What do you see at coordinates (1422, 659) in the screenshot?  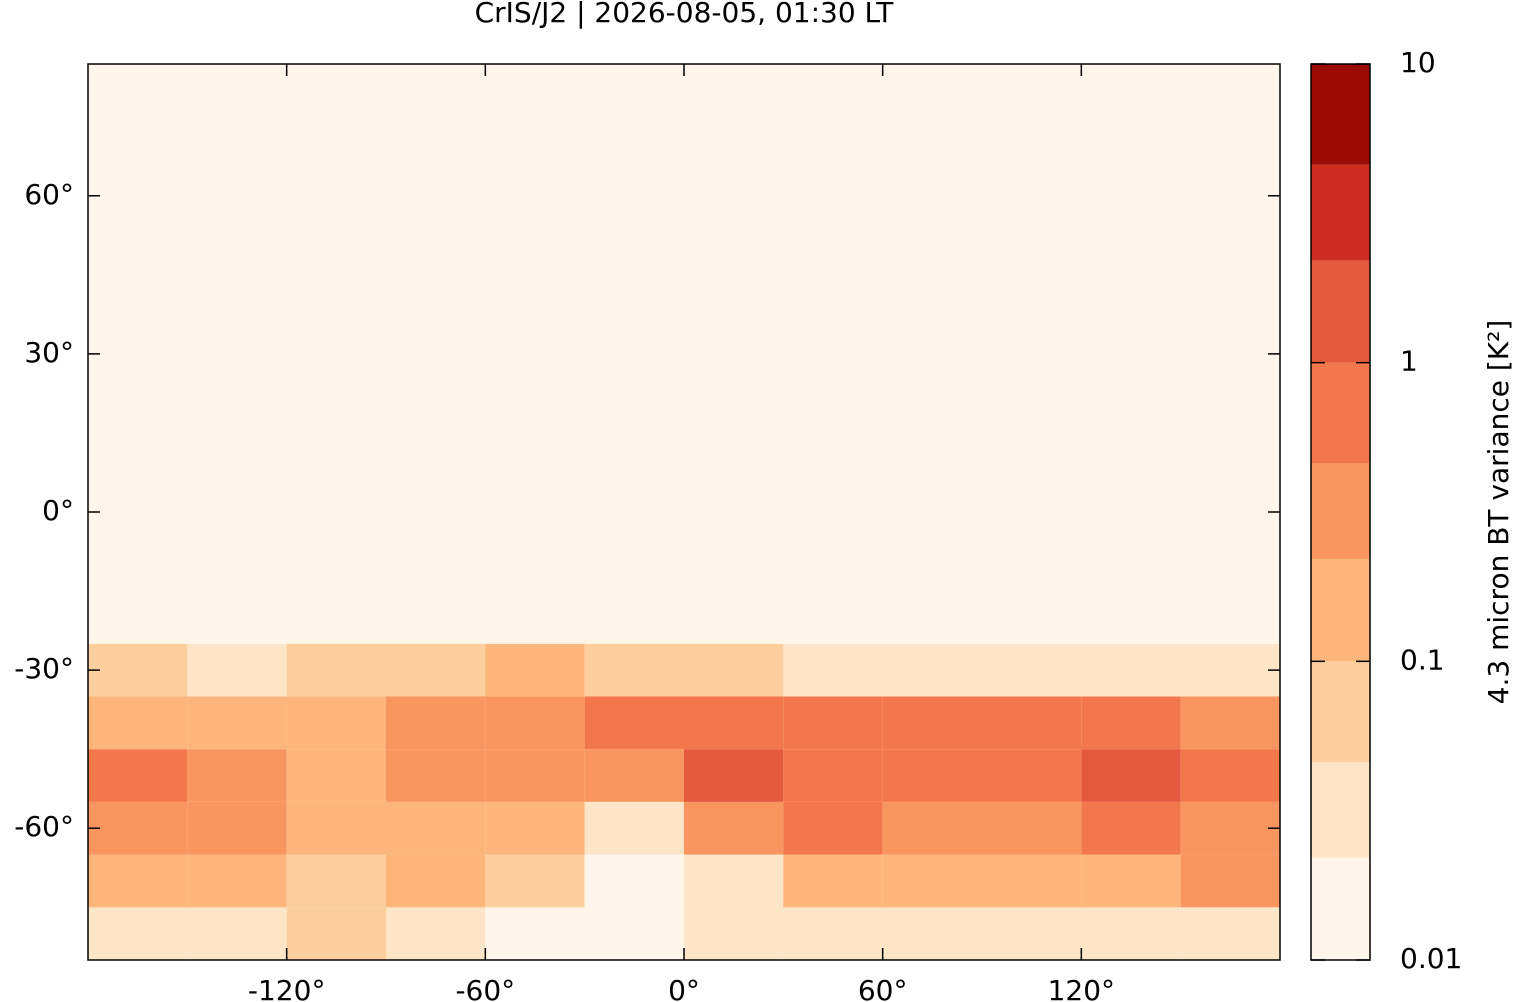 I see `colorbar-tick-label: 0.1` at bounding box center [1422, 659].